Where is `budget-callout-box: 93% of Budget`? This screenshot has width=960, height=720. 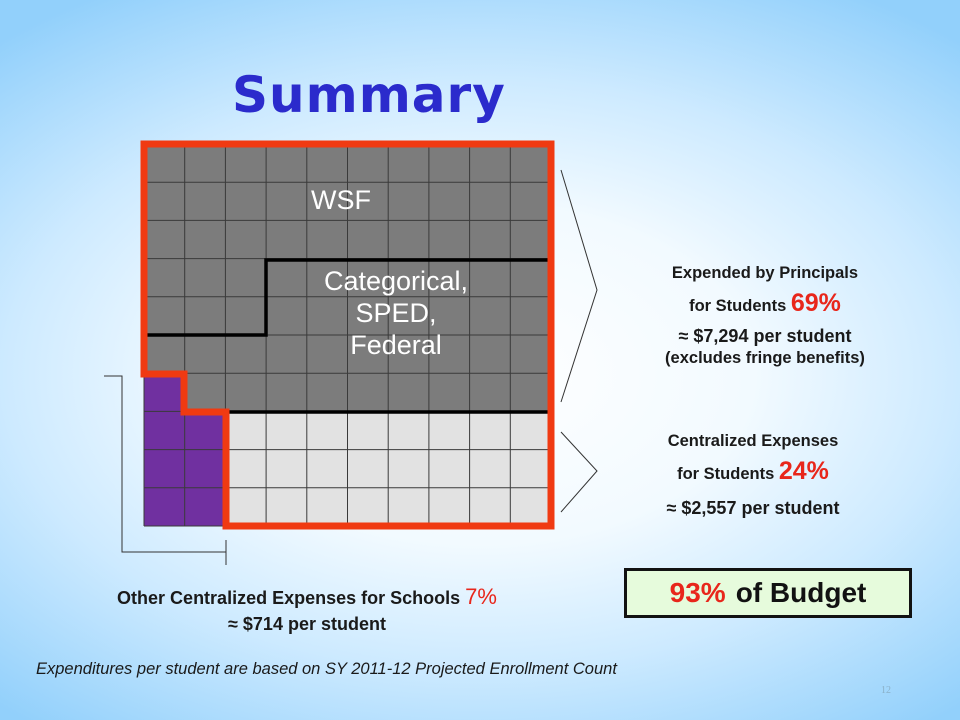
budget-callout-box: 93% of Budget is located at coordinates (768, 593).